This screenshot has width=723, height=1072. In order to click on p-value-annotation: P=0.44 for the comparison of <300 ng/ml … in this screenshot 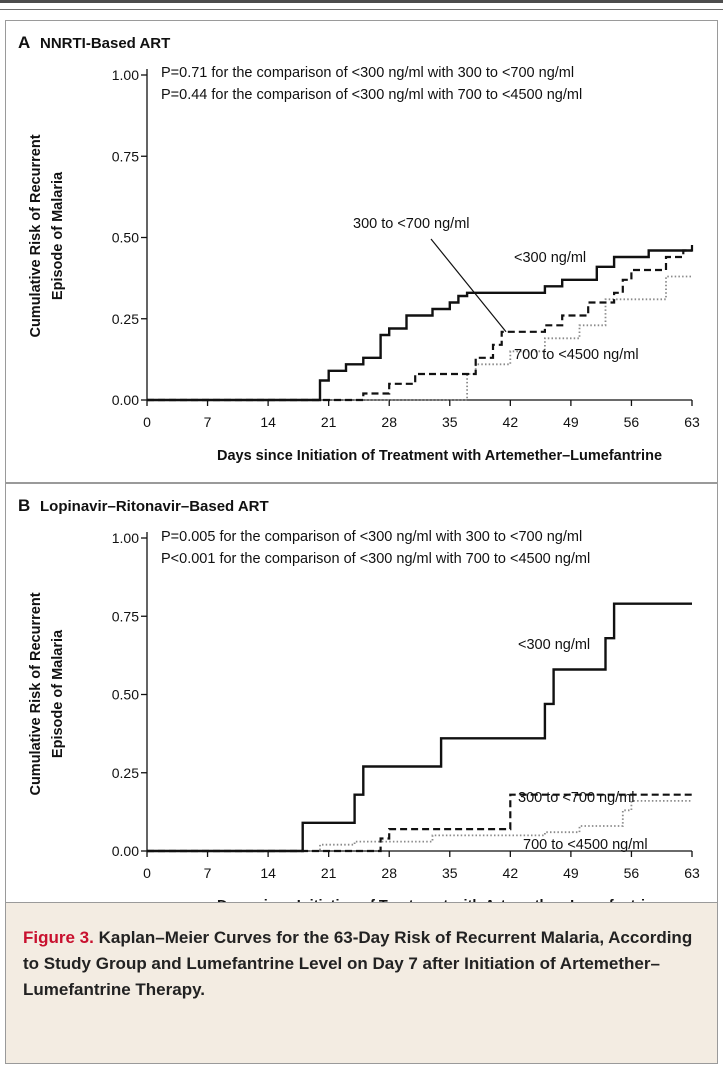, I will do `click(371, 95)`.